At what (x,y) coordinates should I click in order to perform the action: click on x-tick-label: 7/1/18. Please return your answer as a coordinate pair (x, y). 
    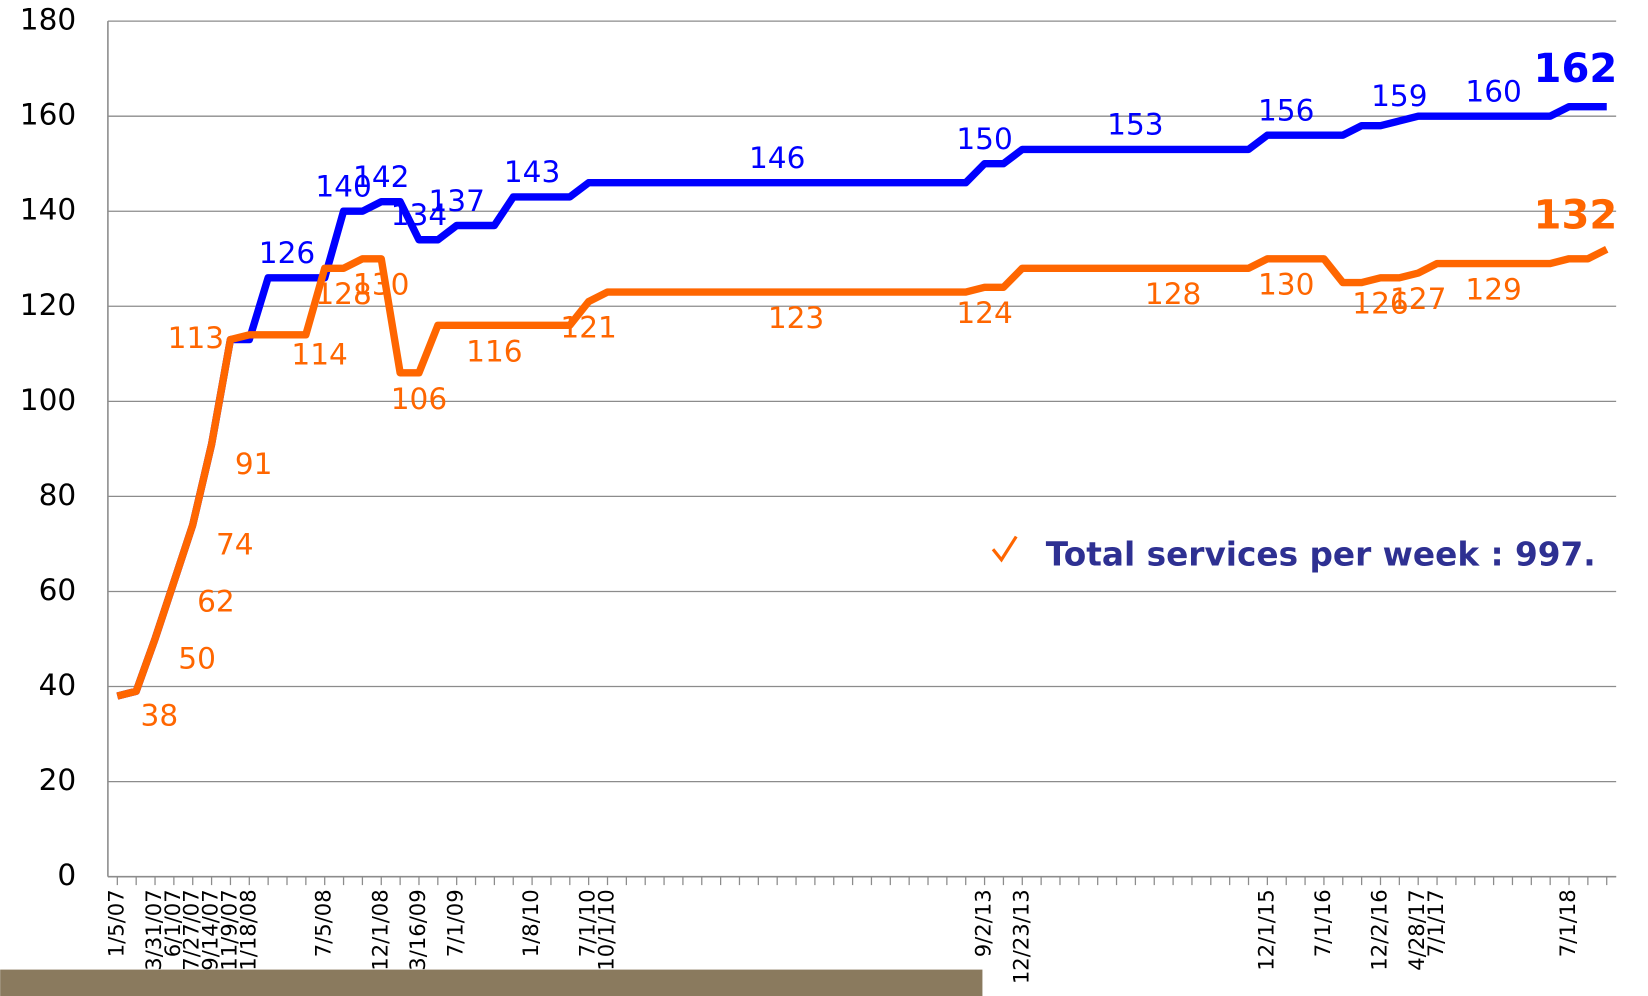
    Looking at the image, I should click on (1567, 923).